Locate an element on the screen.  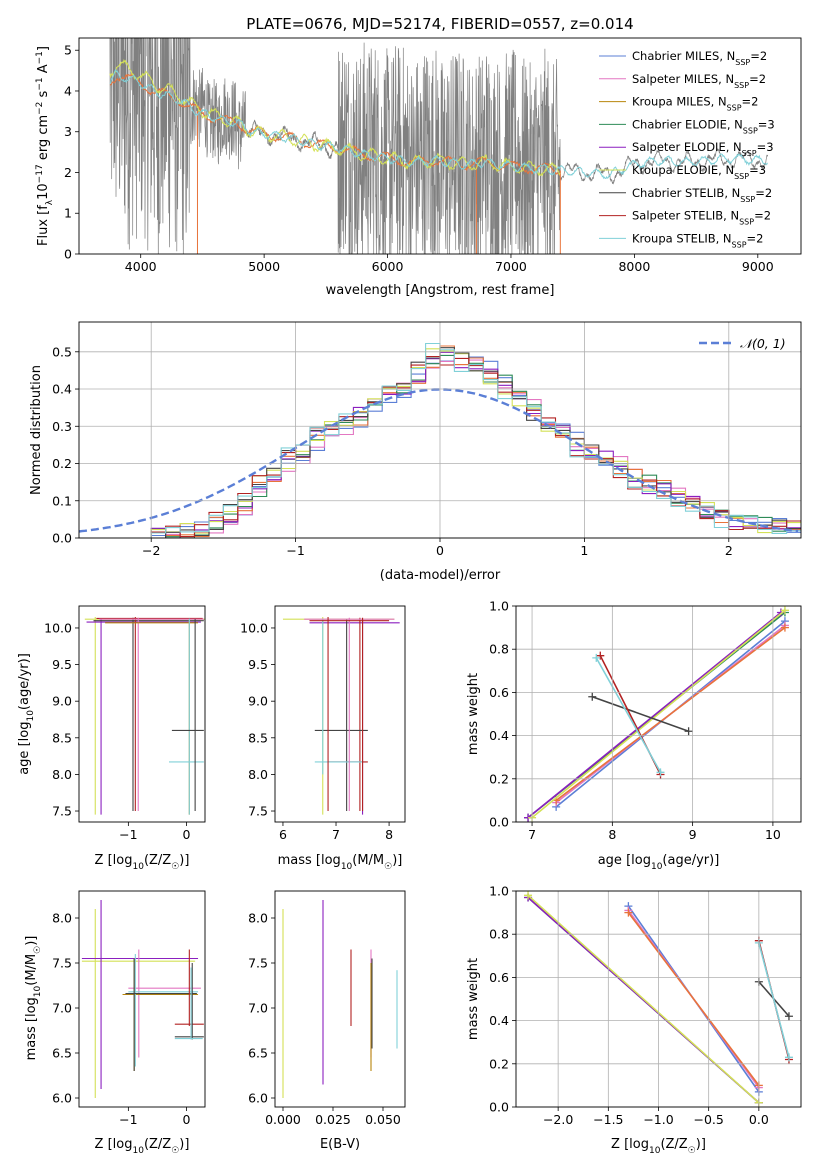
y-tick-label: 9.0 is located at coordinates (62, 701).